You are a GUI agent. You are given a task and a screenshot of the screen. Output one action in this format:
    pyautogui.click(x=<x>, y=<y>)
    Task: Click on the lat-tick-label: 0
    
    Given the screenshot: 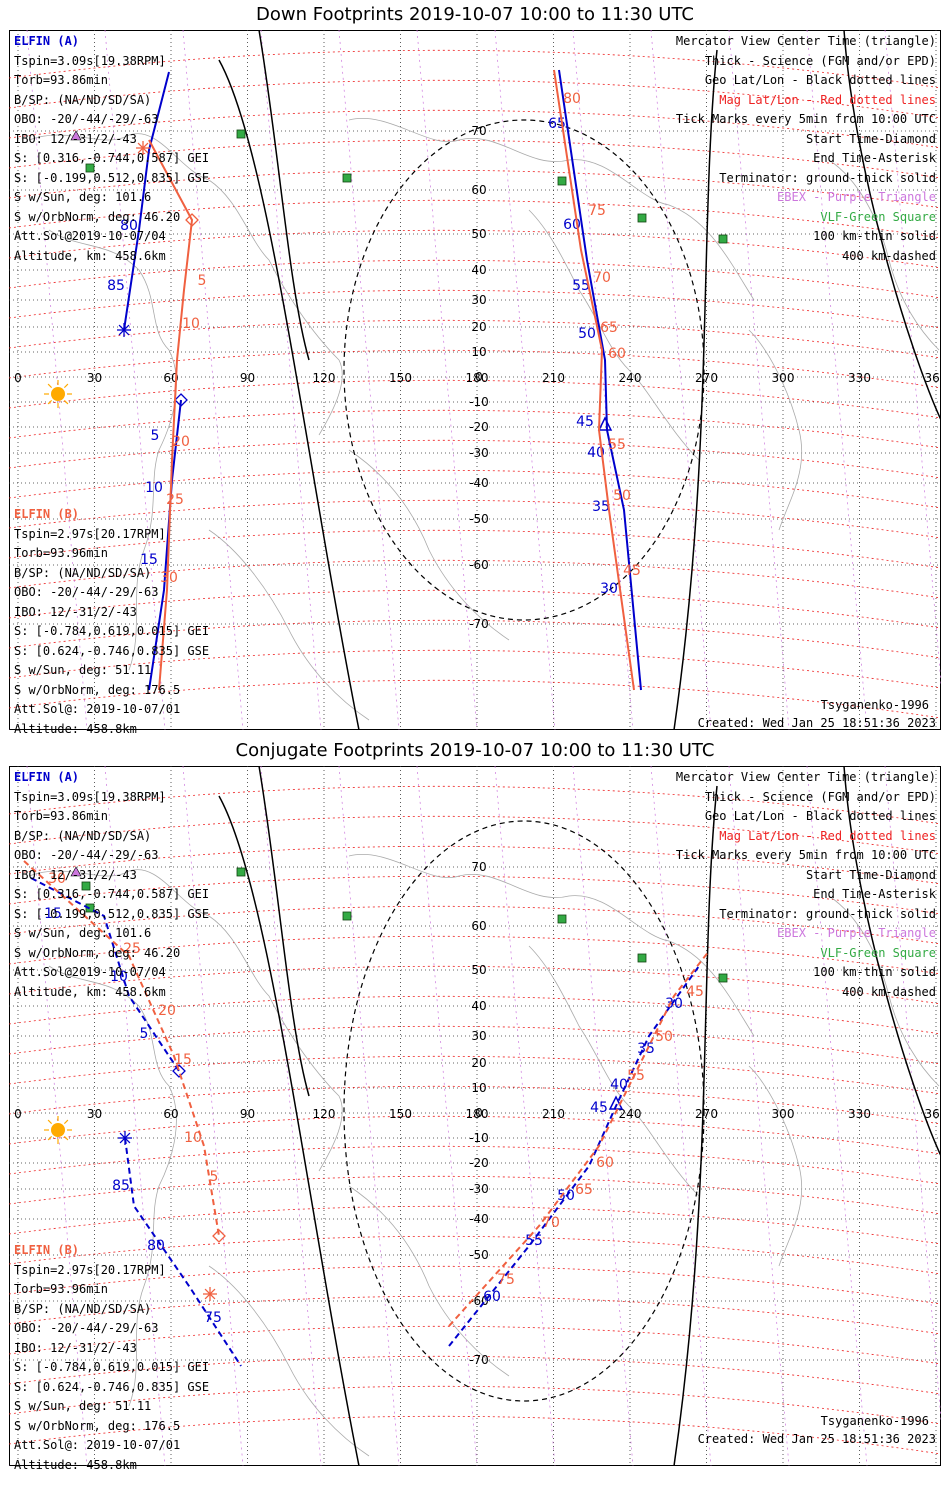 What is the action you would take?
    pyautogui.click(x=479, y=1113)
    